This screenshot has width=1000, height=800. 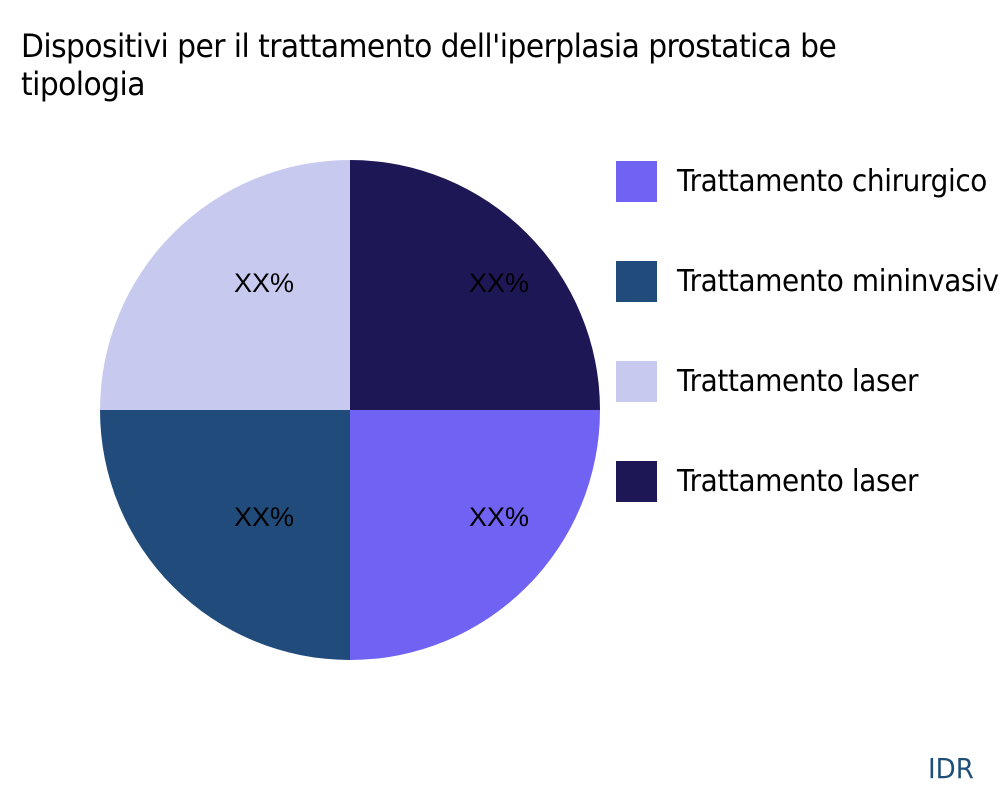 I want to click on legend-label: Trattamento mininvasivo, so click(x=838, y=281).